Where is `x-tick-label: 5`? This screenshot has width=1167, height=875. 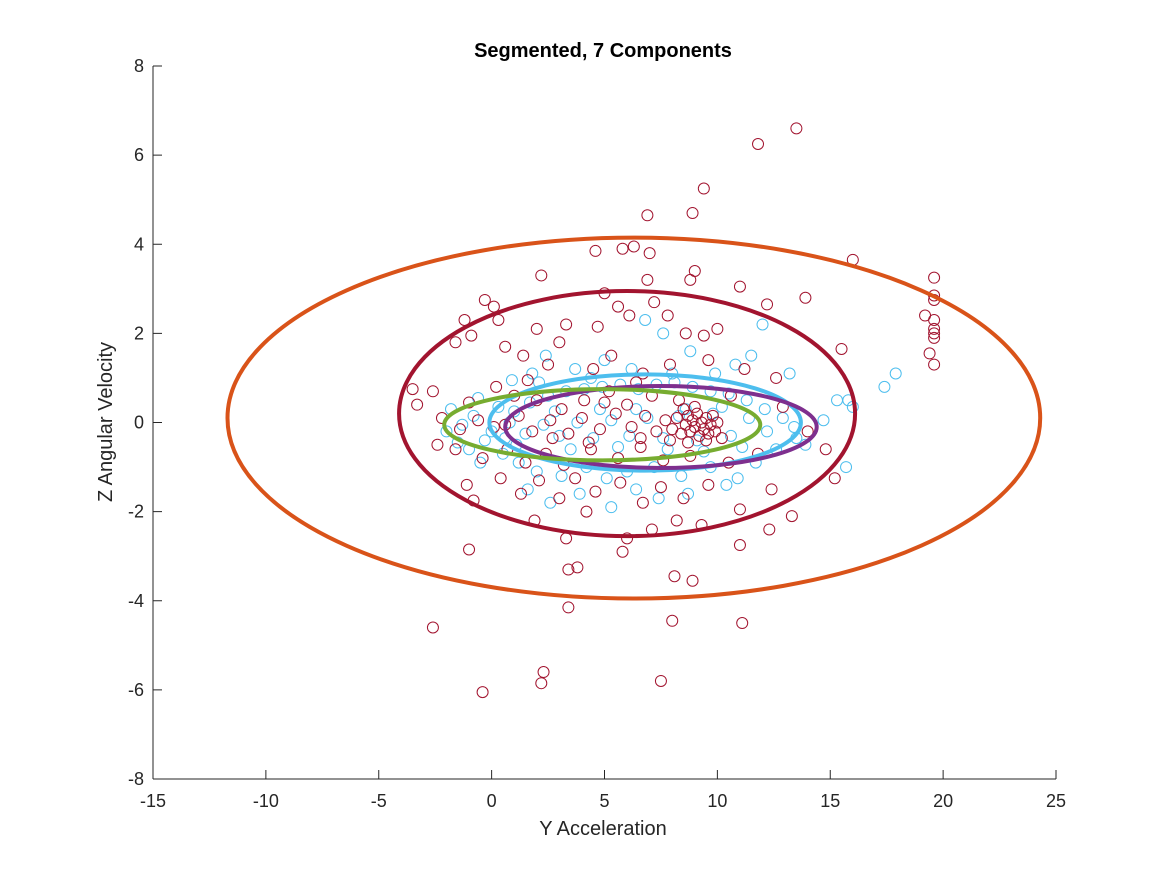
x-tick-label: 5 is located at coordinates (604, 801).